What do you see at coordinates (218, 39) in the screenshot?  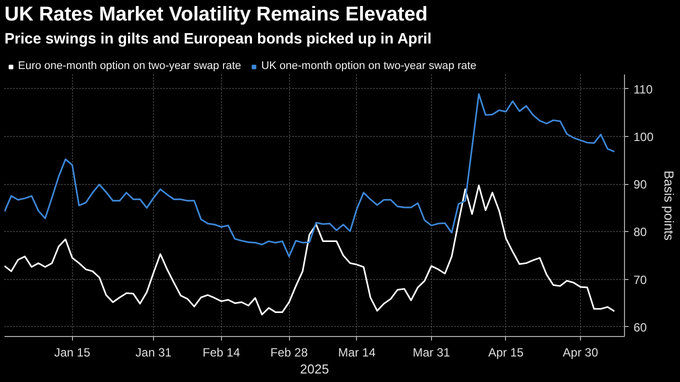 I see `chart-subtitle: Price swings in gilts and European bonds picked up in April` at bounding box center [218, 39].